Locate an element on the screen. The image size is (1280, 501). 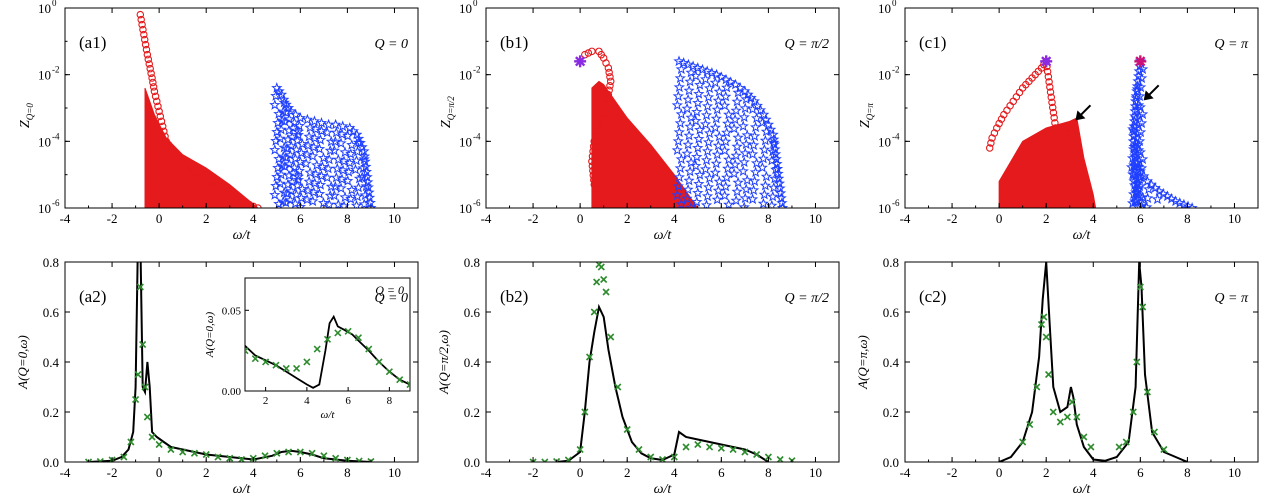
y-axis-label: A(Q=π/2,ω) is located at coordinates (443, 362).